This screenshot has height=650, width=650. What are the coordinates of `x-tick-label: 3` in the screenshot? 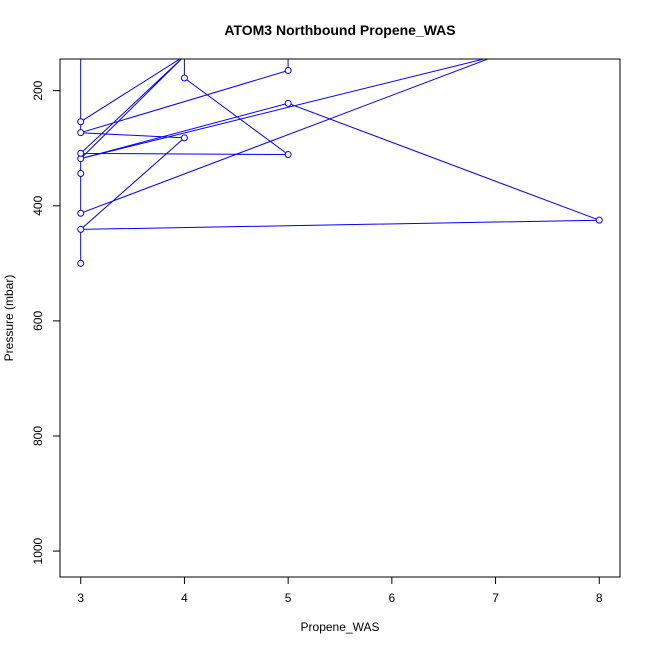 It's located at (80, 598).